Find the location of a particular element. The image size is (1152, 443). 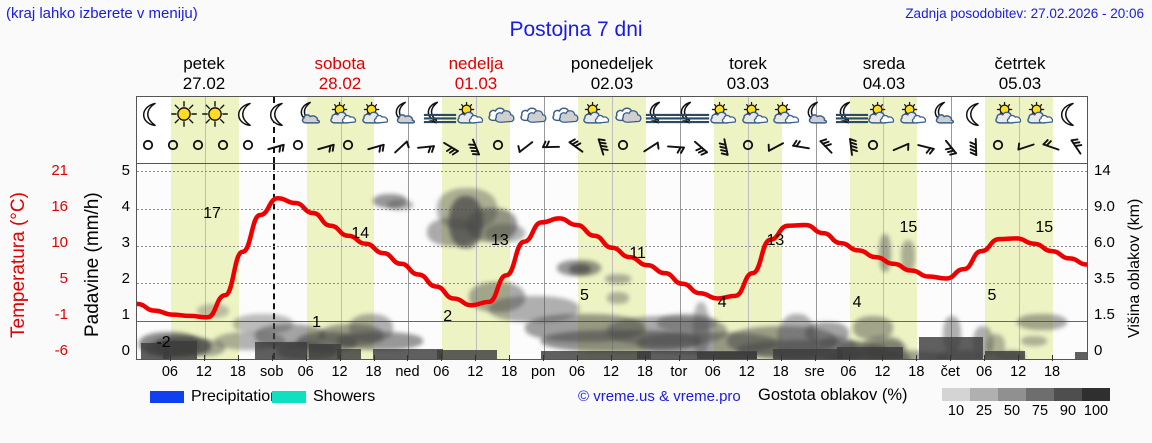

cloud-density-tick: 25 is located at coordinates (984, 411).